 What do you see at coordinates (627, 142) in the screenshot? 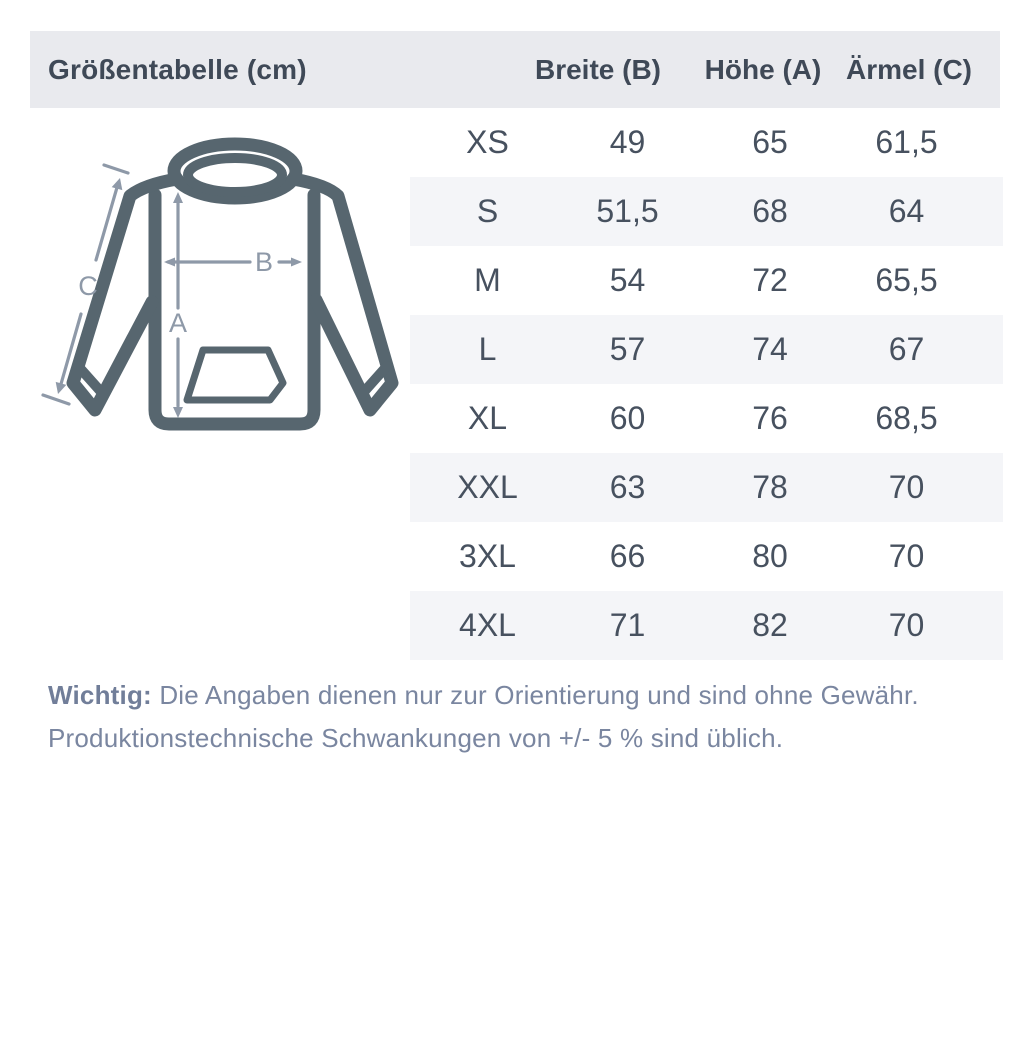
I see `breite-cell: 49` at bounding box center [627, 142].